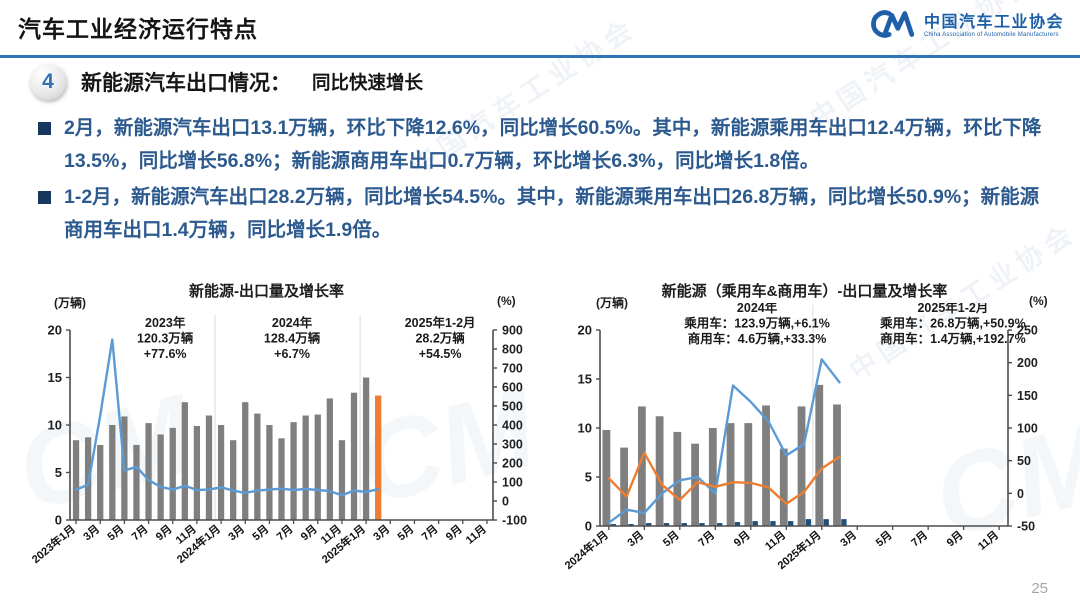 The image size is (1080, 607). I want to click on svg-text: 500, so click(512, 407).